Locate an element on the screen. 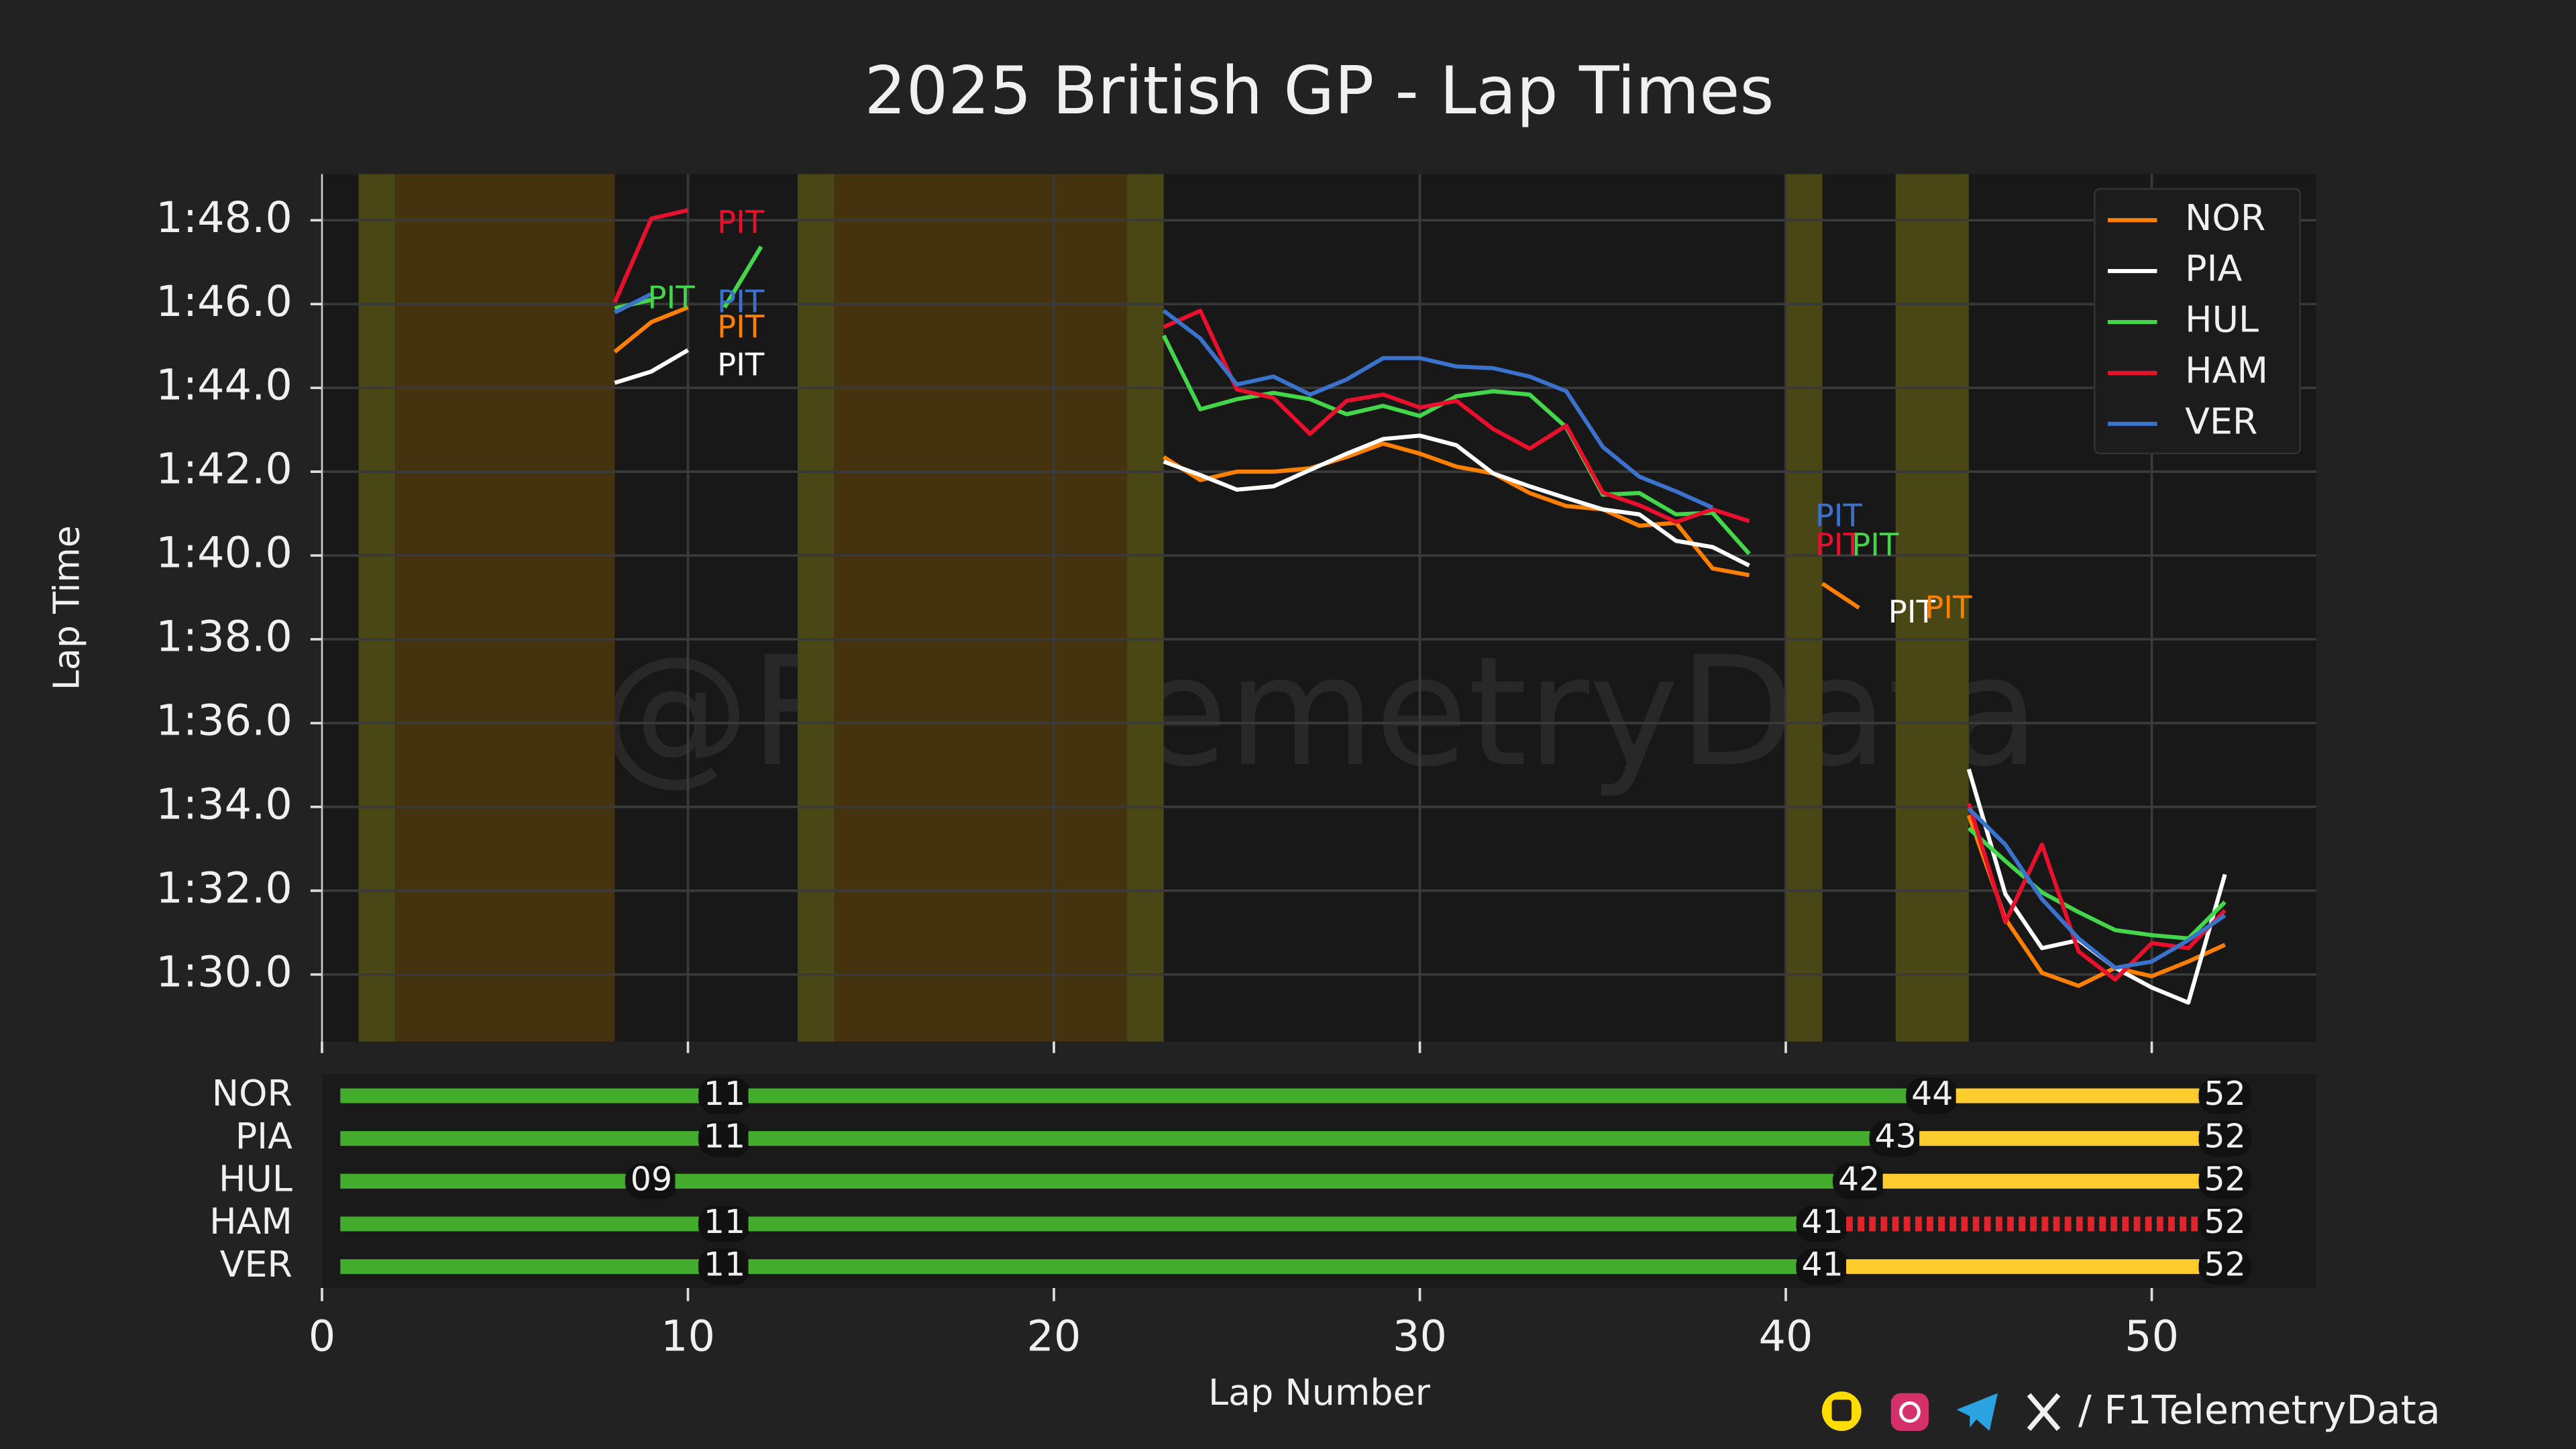 This screenshot has width=2576, height=1449. y-tick-label: 1:36.0 is located at coordinates (224, 720).